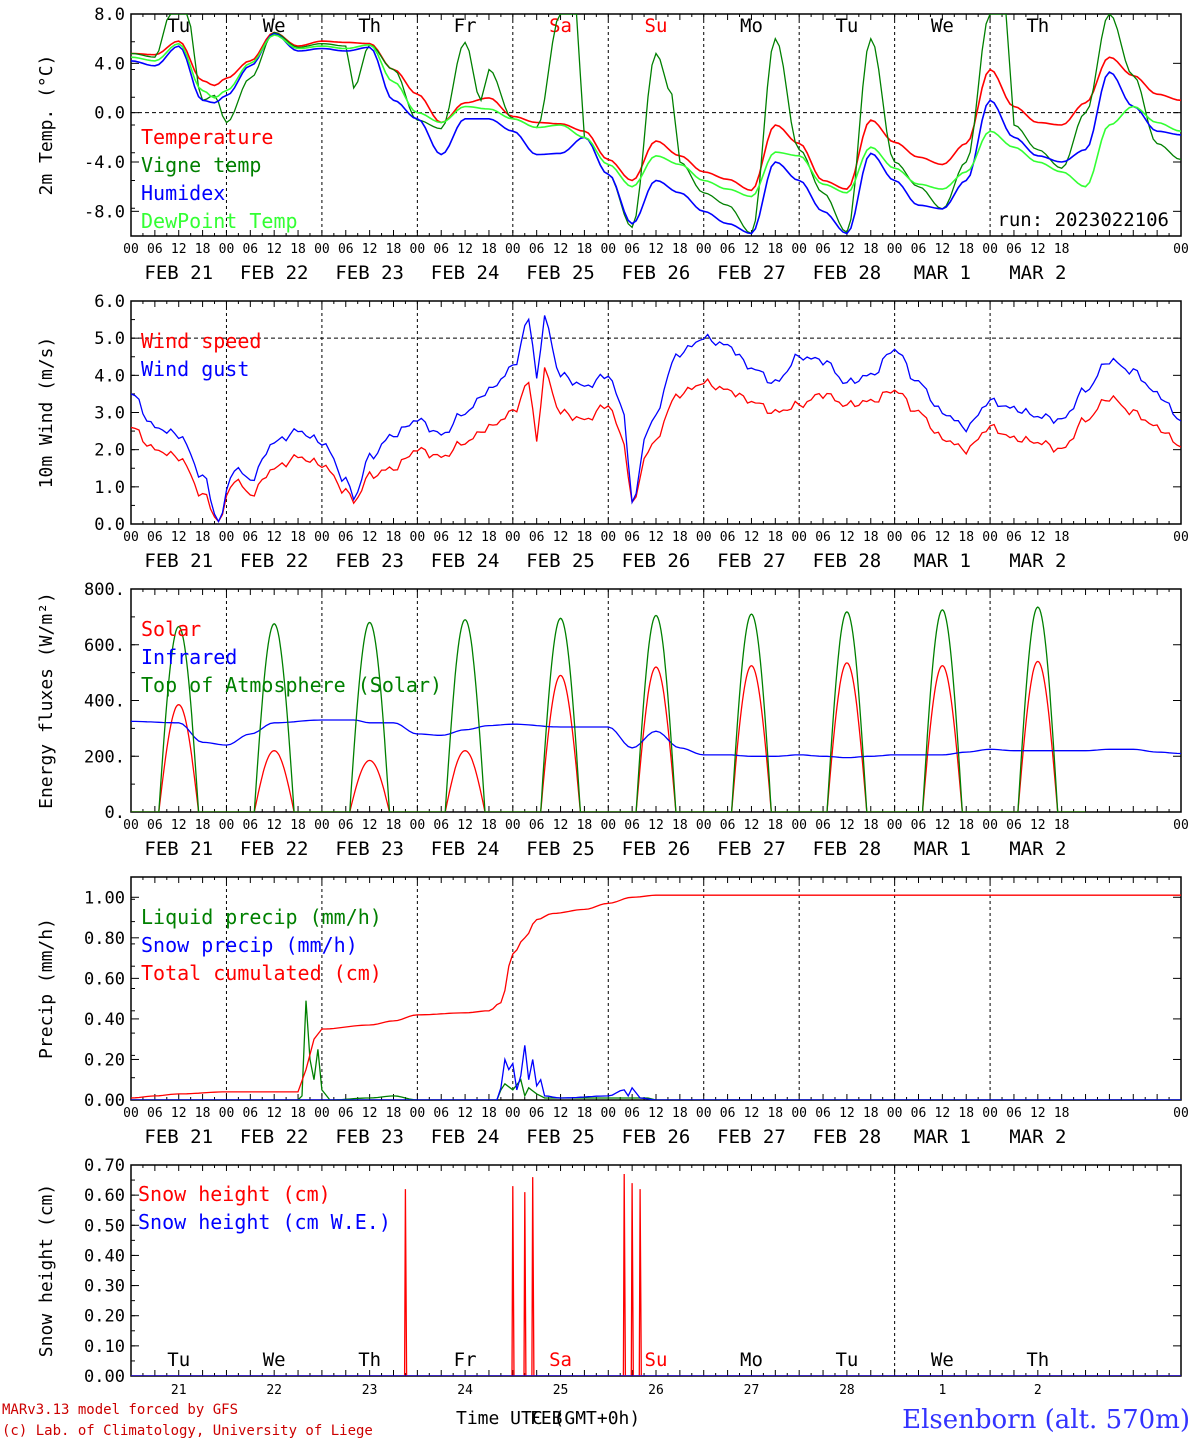  I want to click on day-number-label: 27, so click(752, 1390).